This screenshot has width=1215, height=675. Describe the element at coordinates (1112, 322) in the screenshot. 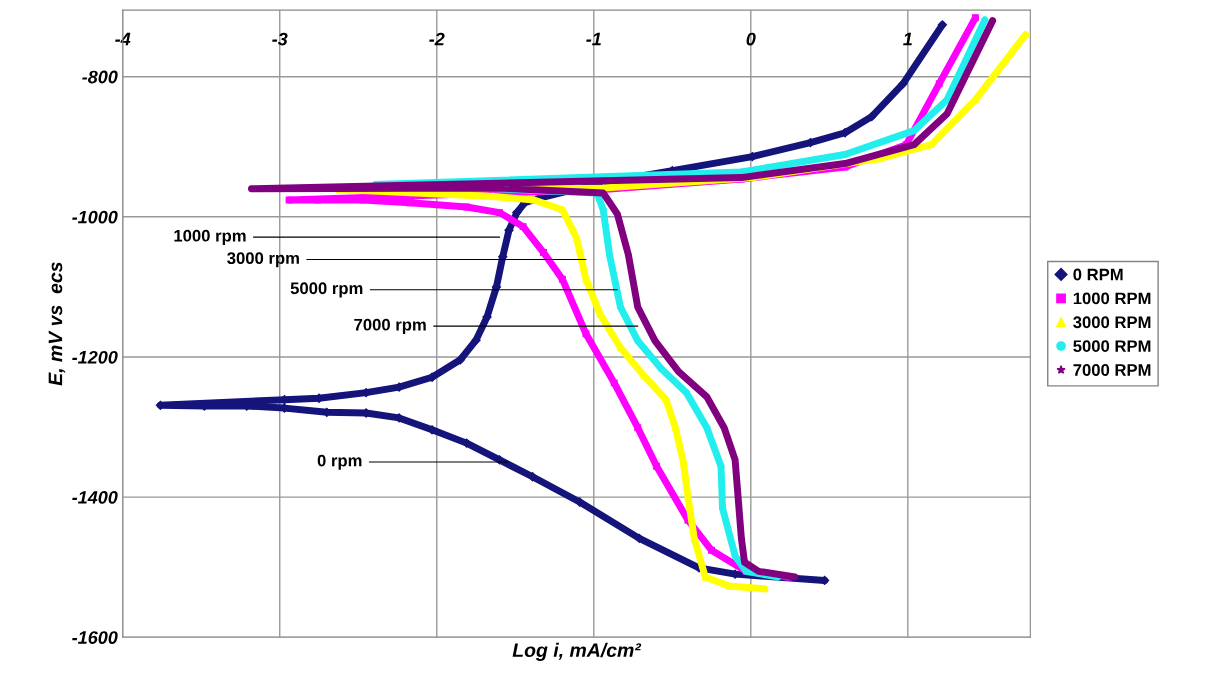

I see `legend-label: 3000 RPM` at that location.